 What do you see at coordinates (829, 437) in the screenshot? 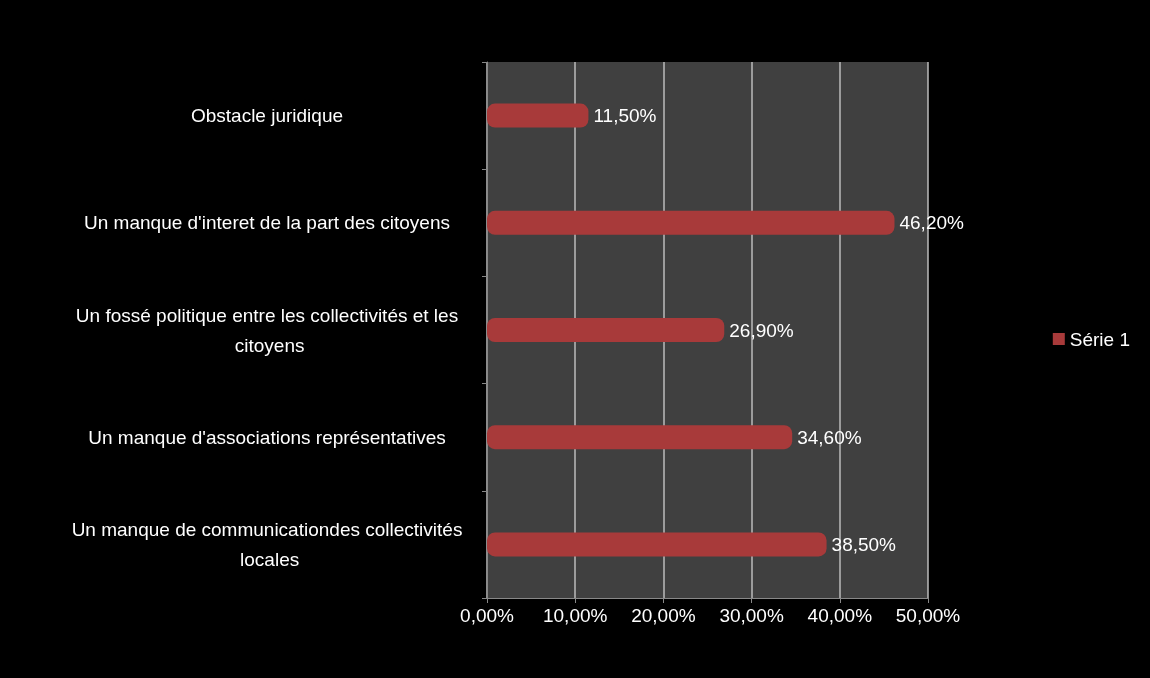
I see `data-label: 34,60%` at bounding box center [829, 437].